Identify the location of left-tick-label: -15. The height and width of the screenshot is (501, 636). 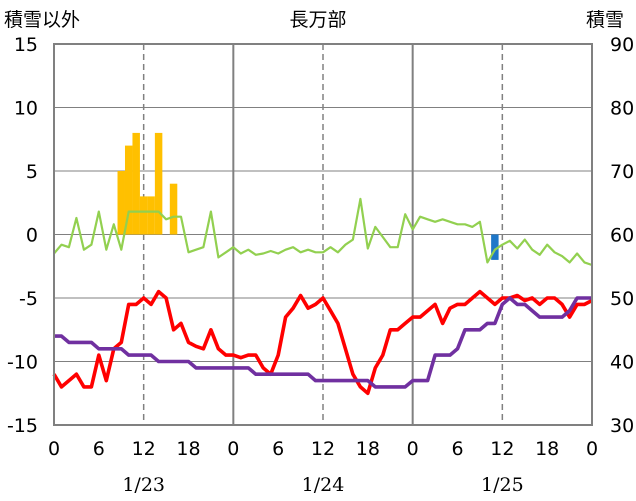
(22, 426).